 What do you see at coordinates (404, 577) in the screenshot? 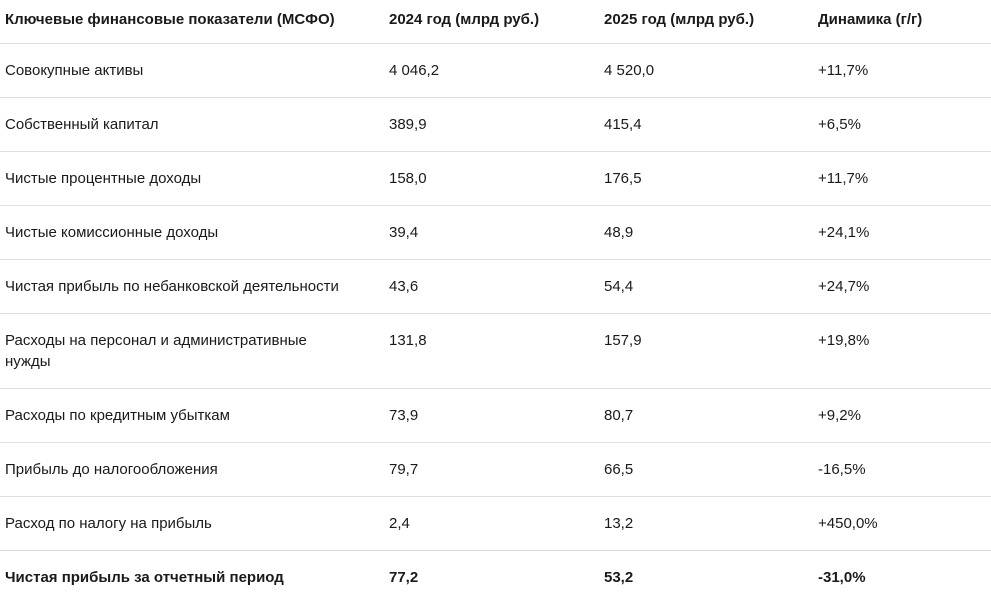
I see `value-2024-cell: 77,2` at bounding box center [404, 577].